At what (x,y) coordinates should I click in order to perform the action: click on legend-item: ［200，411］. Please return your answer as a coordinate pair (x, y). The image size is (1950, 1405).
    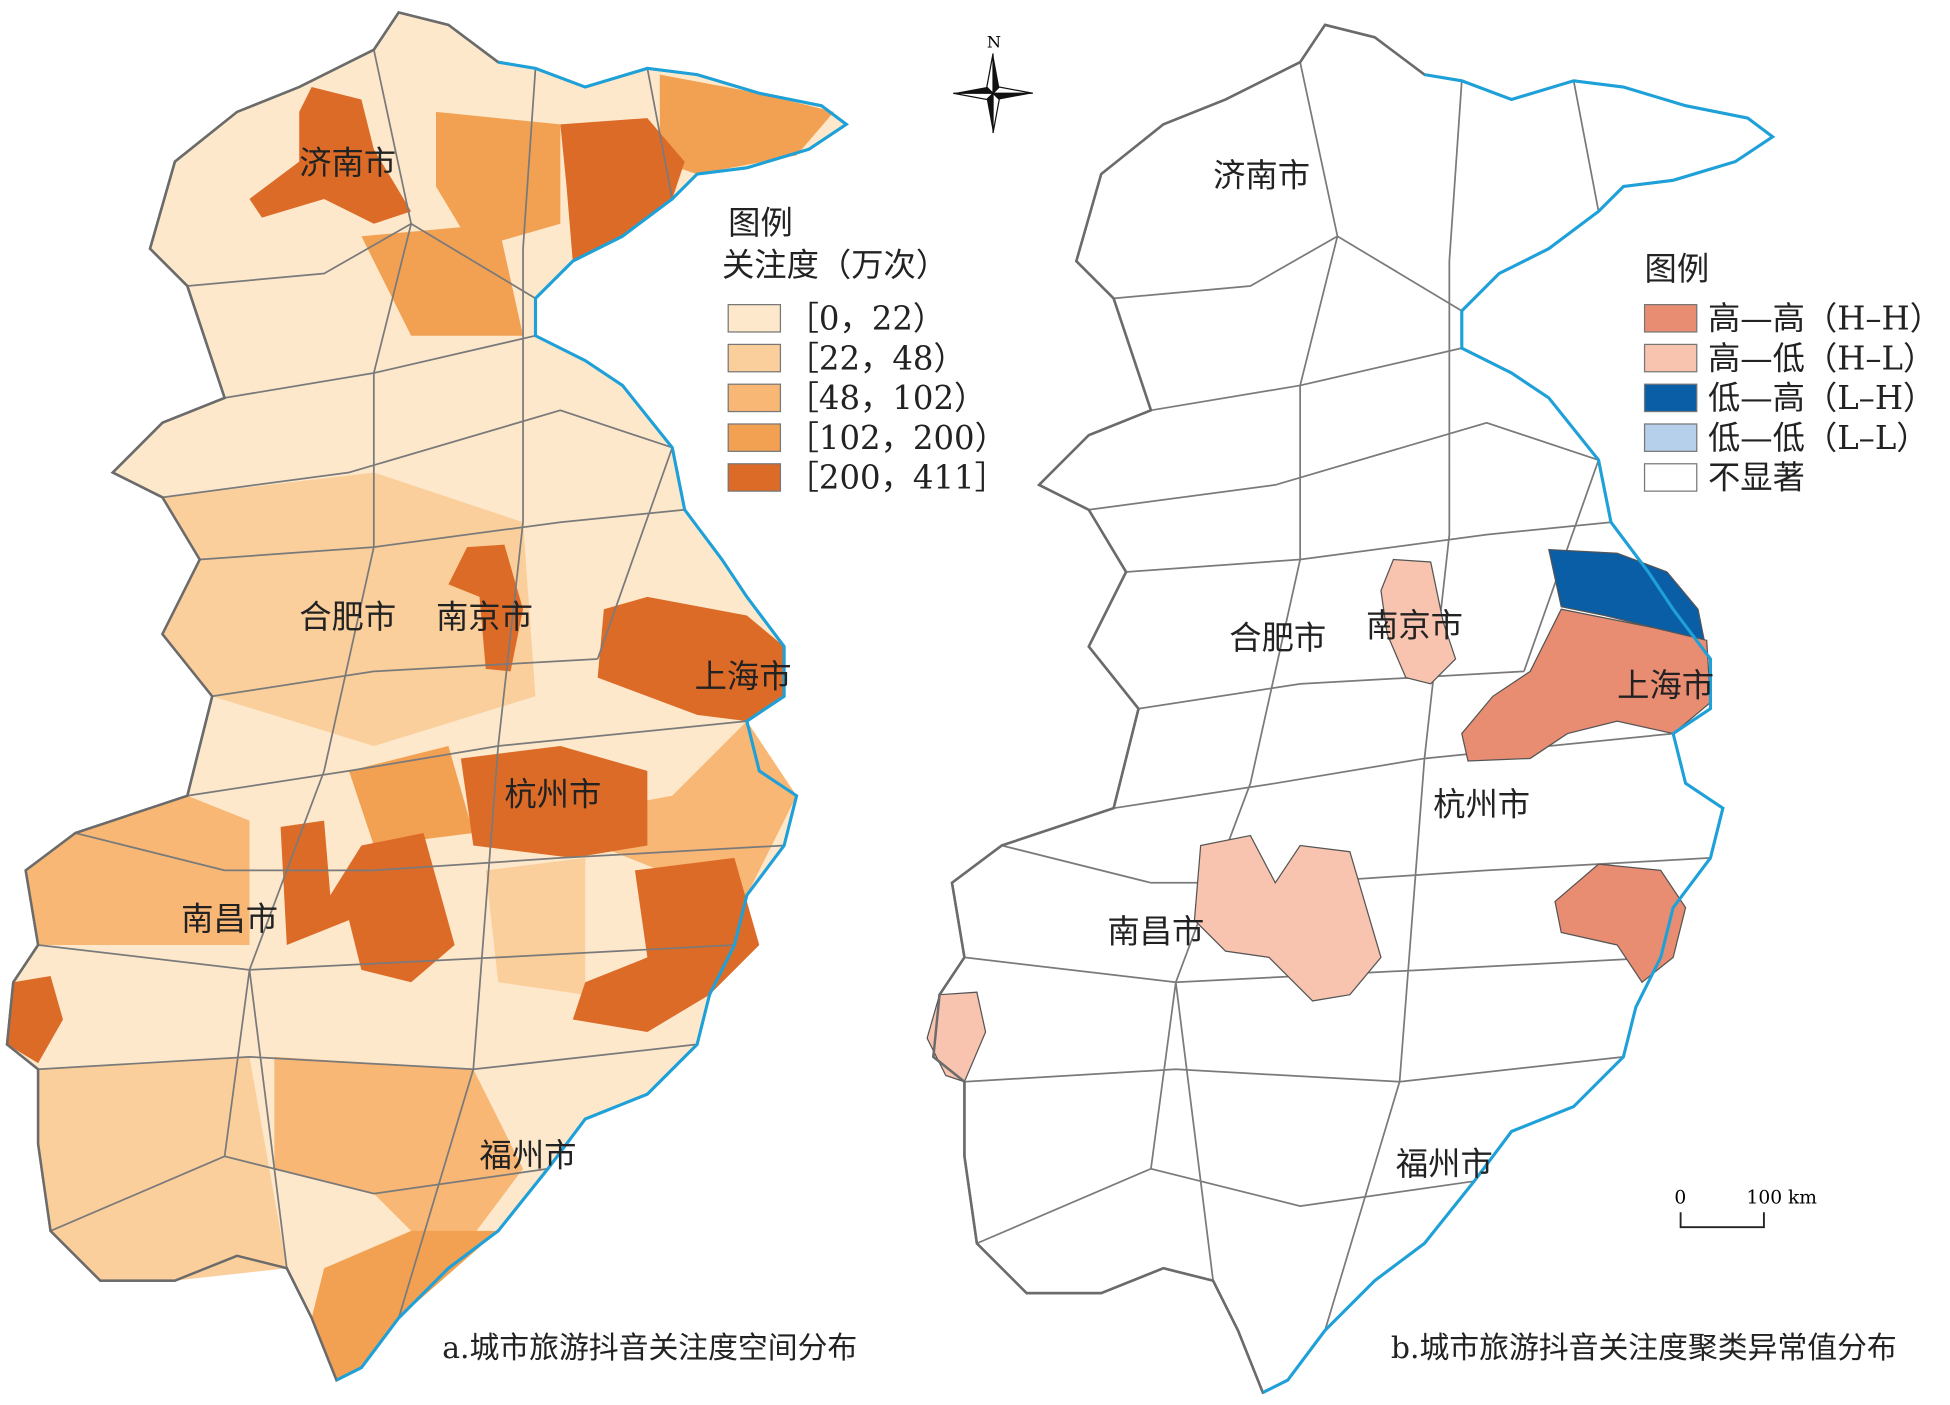
    Looking at the image, I should click on (867, 478).